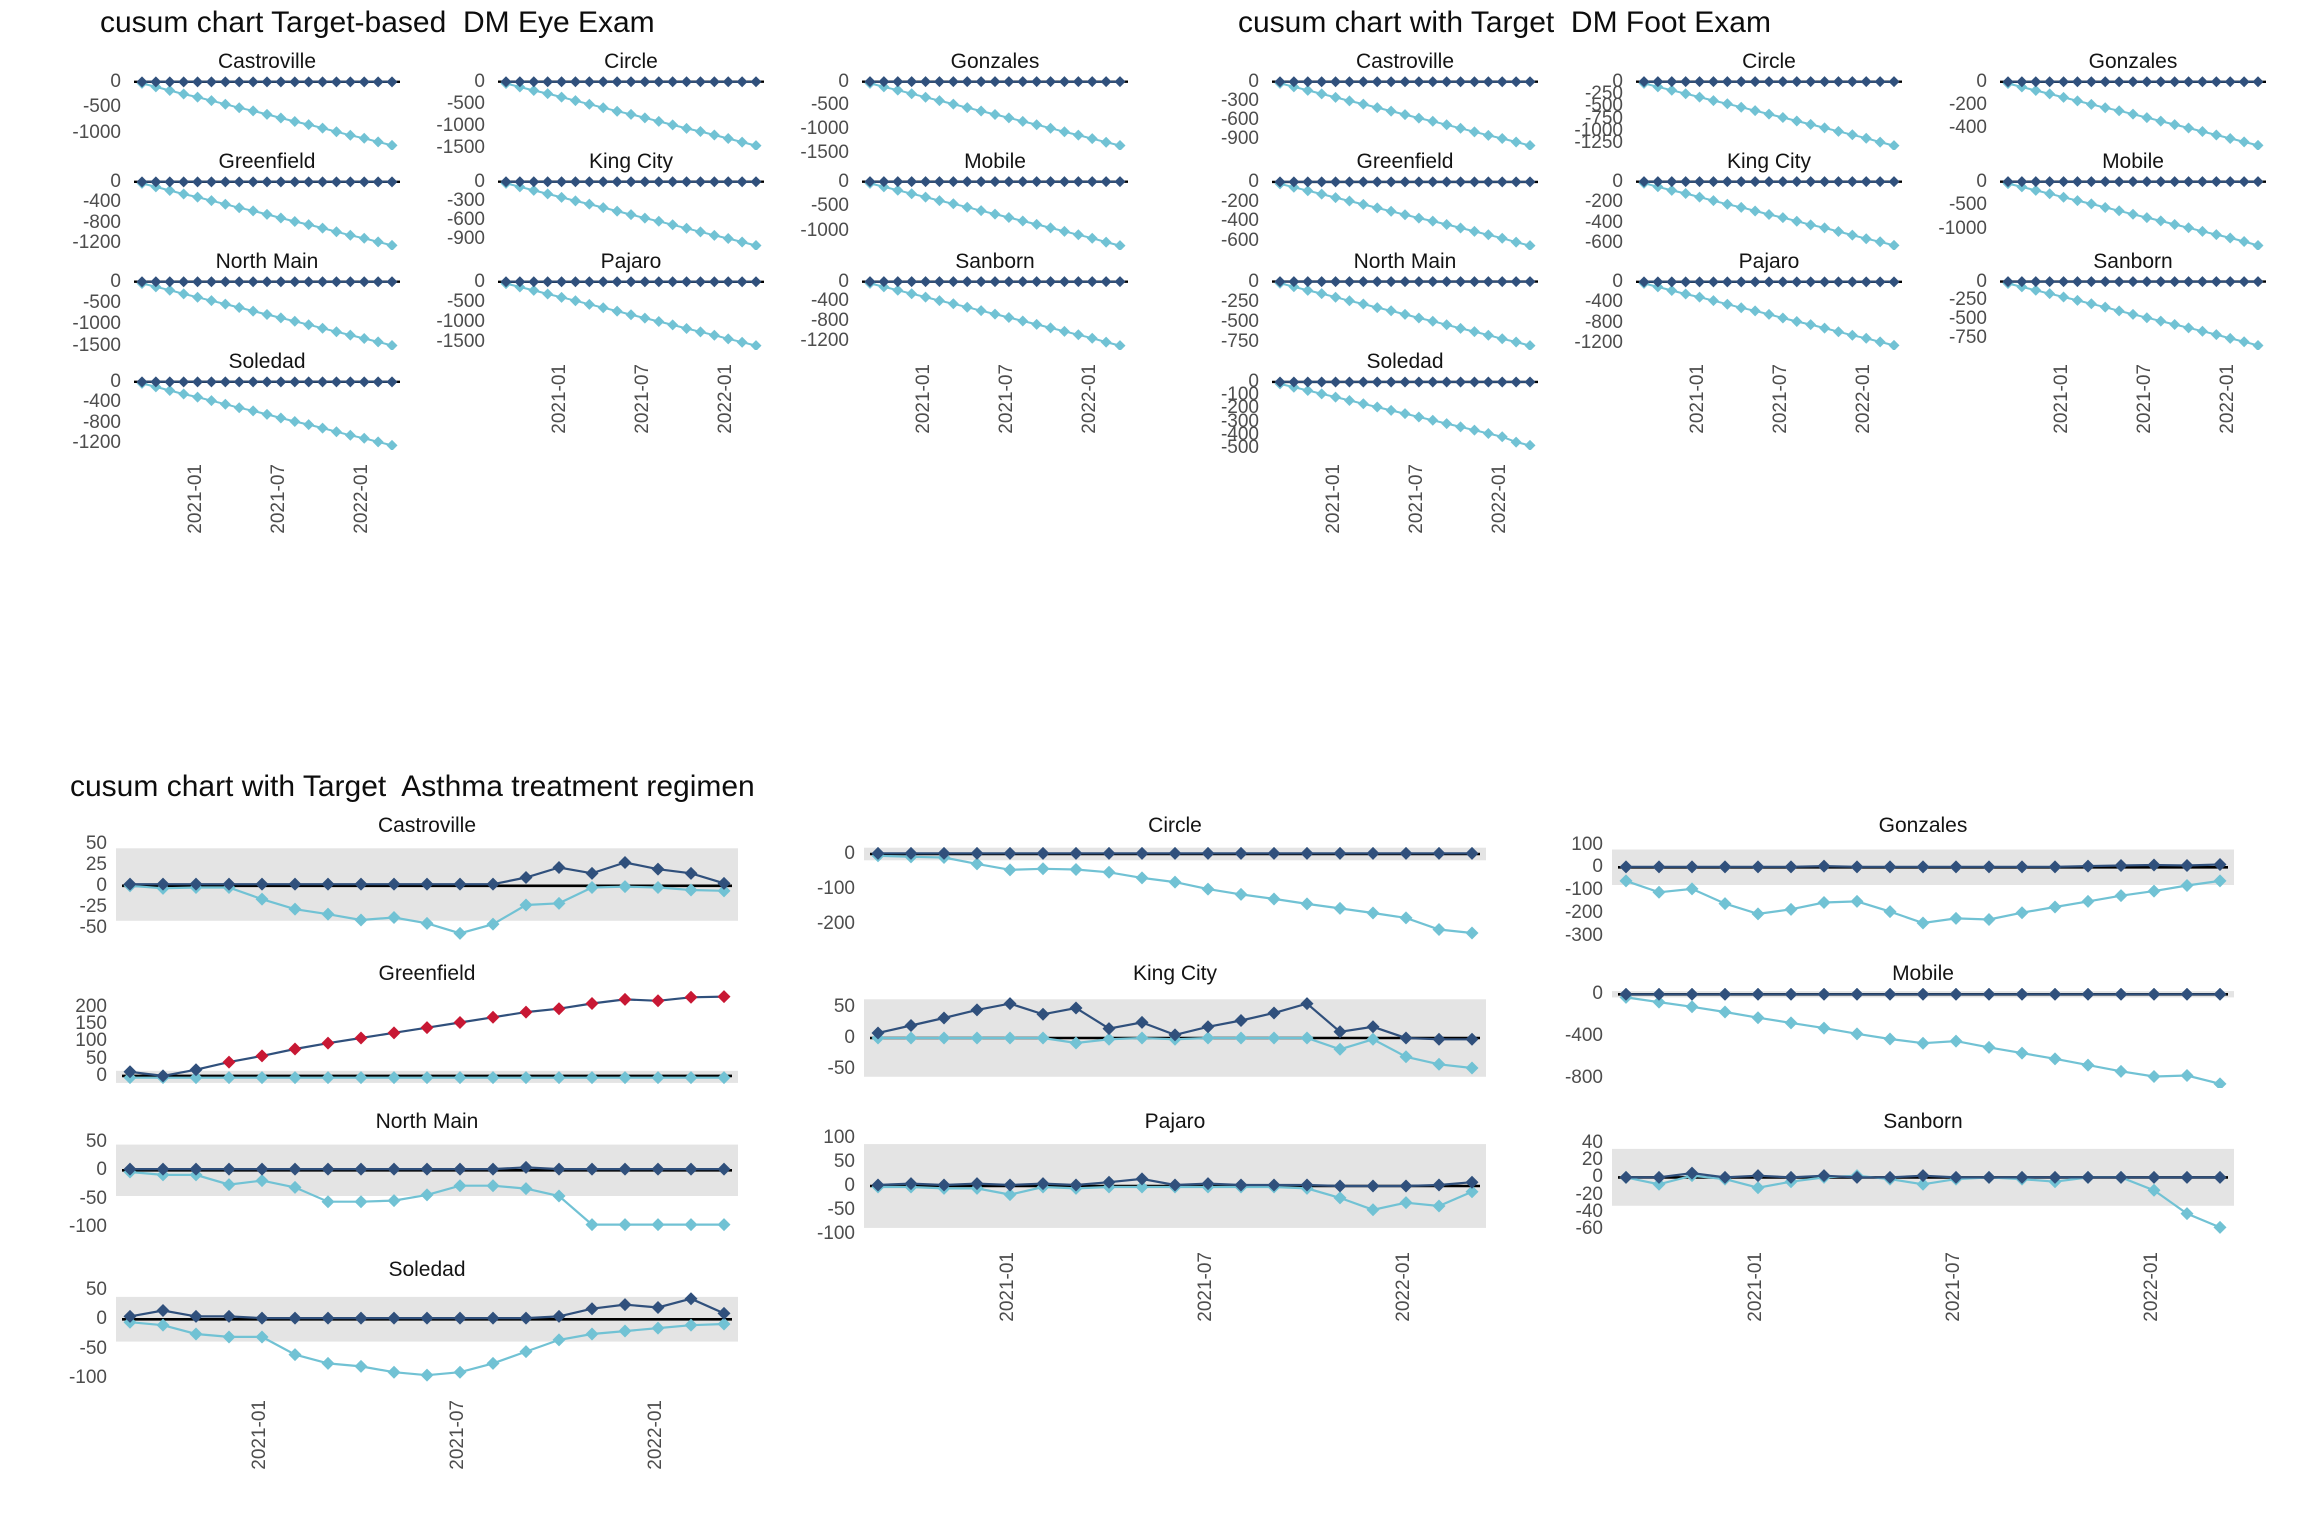  What do you see at coordinates (1769, 161) in the screenshot?
I see `facet-title: King City` at bounding box center [1769, 161].